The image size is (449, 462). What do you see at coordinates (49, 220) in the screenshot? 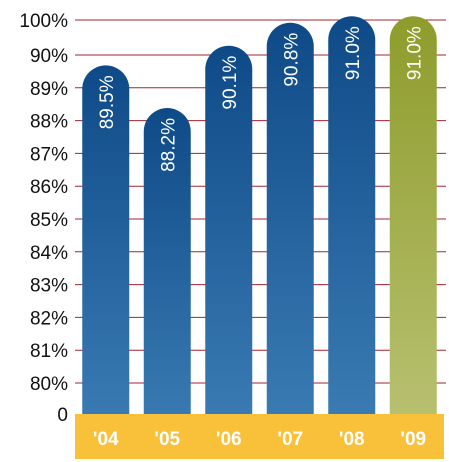
I see `y-tick-label: 85%` at bounding box center [49, 220].